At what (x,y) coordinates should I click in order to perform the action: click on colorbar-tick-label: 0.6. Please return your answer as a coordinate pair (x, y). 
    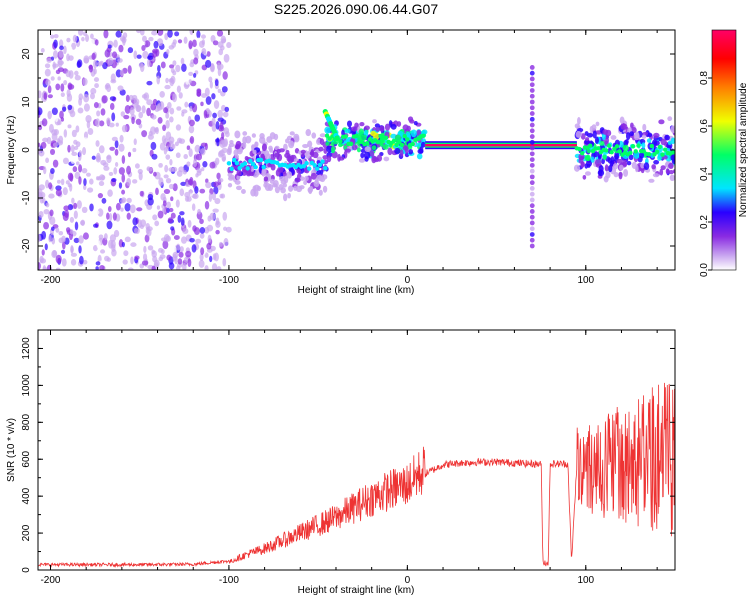
    Looking at the image, I should click on (704, 126).